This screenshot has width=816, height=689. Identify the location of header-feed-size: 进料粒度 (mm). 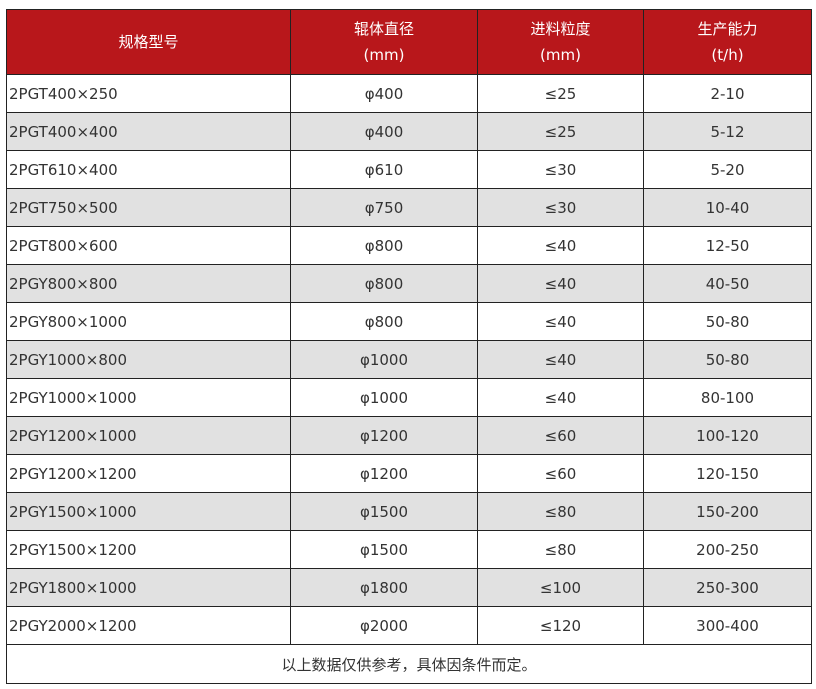
(560, 42).